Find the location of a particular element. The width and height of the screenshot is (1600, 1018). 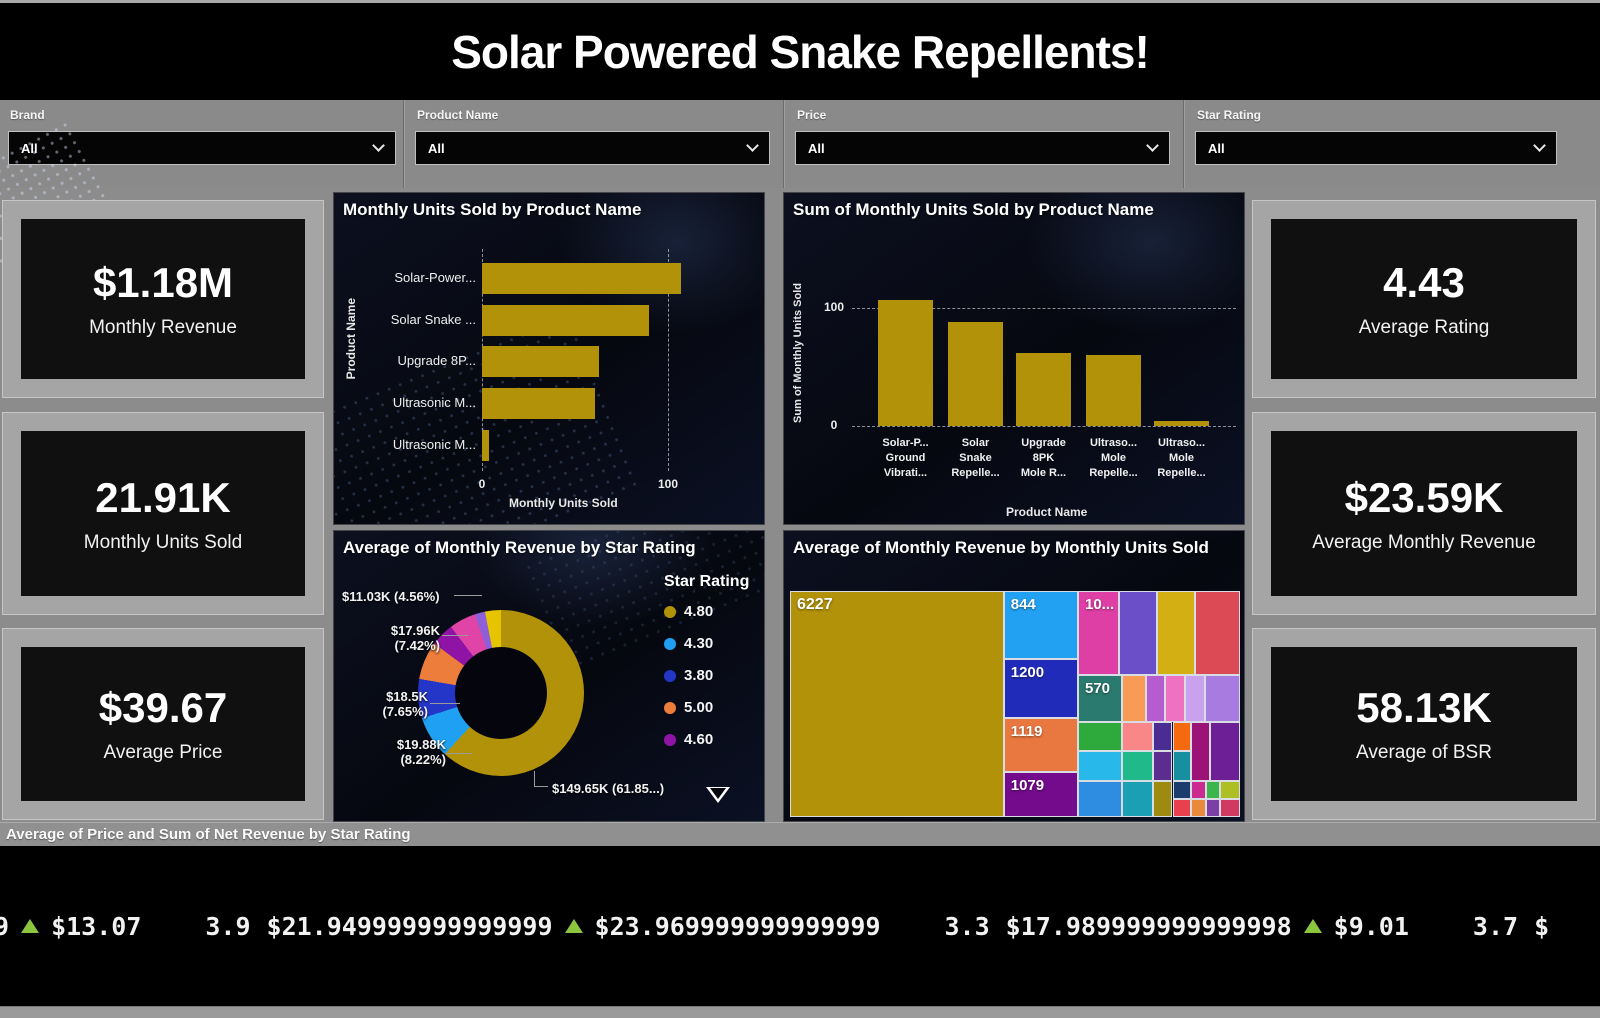

legend-label: 4.80 is located at coordinates (699, 611).